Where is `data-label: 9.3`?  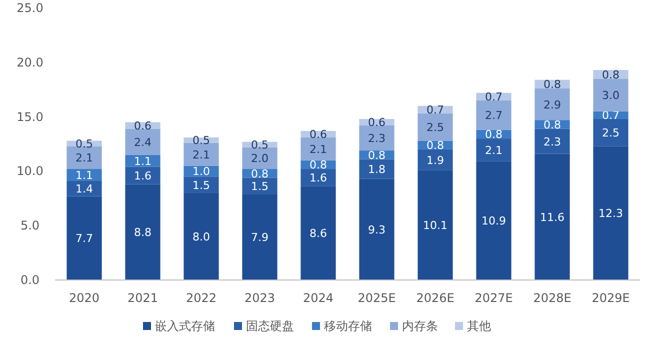 data-label: 9.3 is located at coordinates (377, 229).